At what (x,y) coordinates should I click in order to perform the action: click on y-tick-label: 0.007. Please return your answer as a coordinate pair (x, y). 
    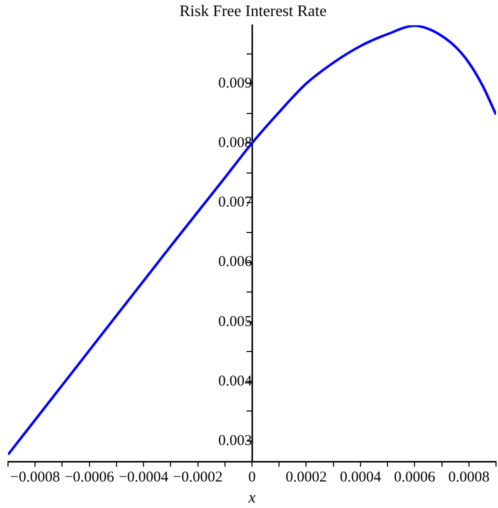
    Looking at the image, I should click on (235, 202).